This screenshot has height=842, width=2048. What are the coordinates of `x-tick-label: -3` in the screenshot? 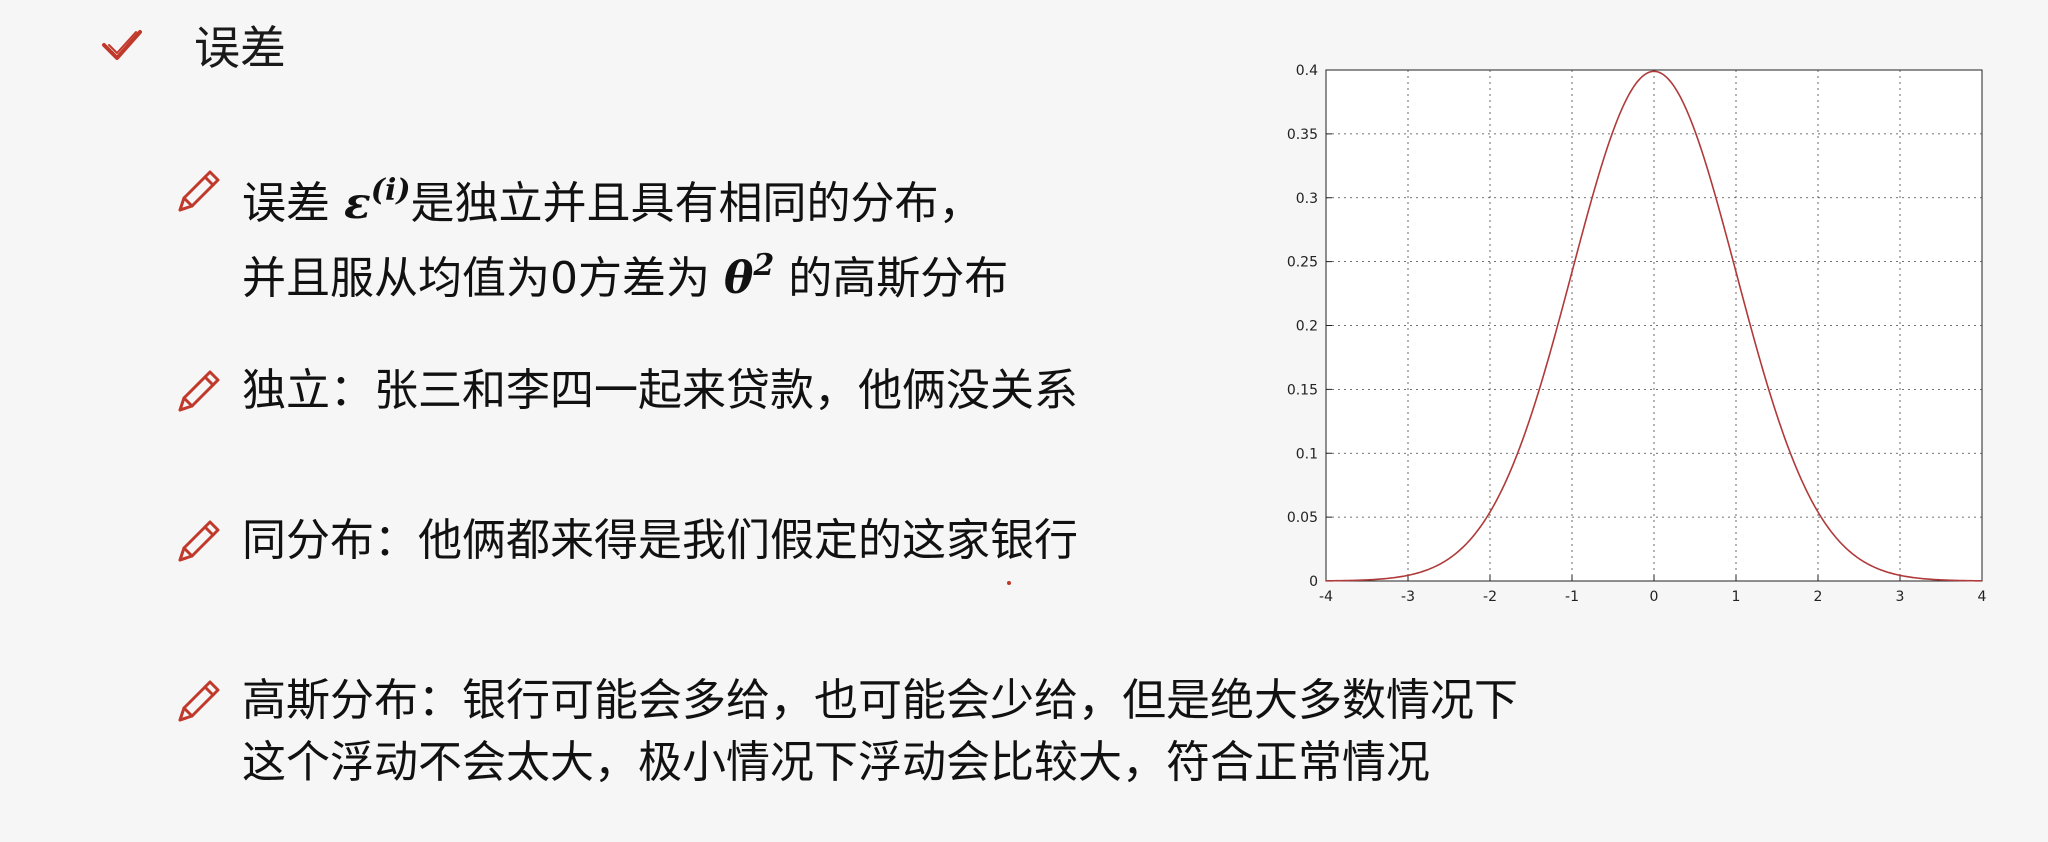 It's located at (1408, 597).